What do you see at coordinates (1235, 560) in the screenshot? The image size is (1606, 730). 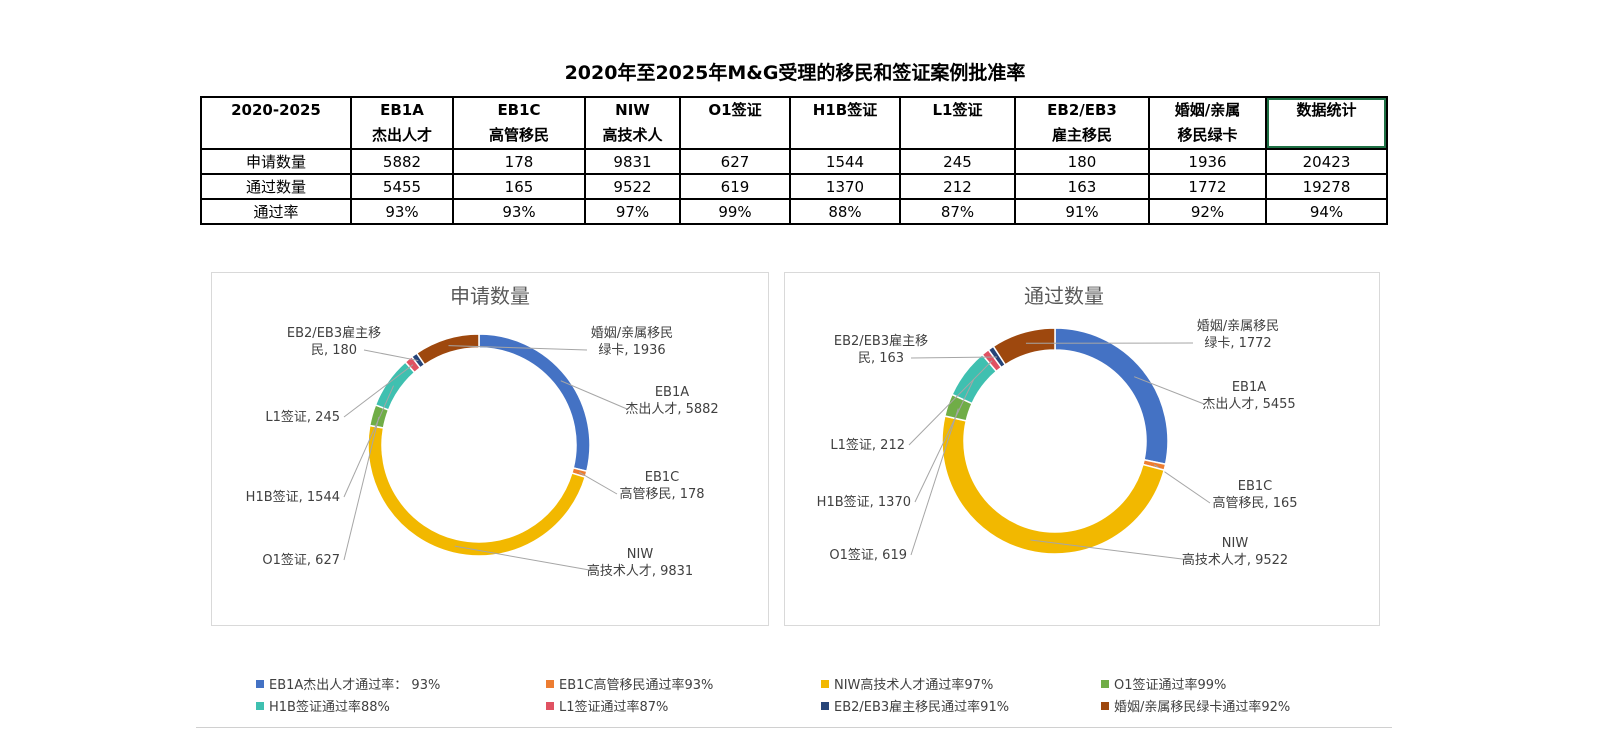 I see `data-label: 高技术人才, 9522` at bounding box center [1235, 560].